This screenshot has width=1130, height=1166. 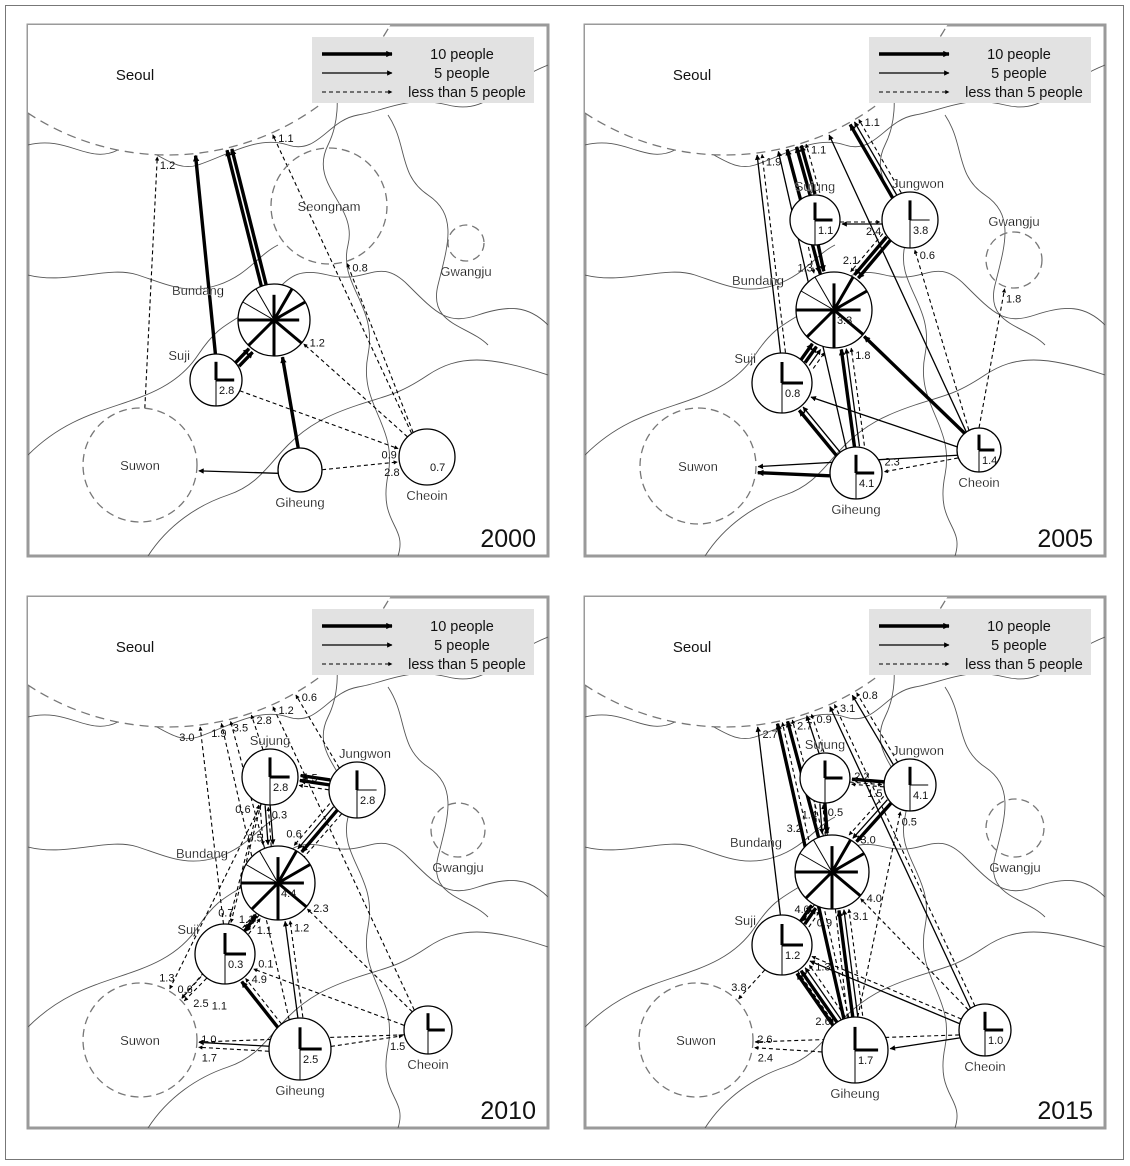 I want to click on year-label: 2010, so click(x=508, y=1111).